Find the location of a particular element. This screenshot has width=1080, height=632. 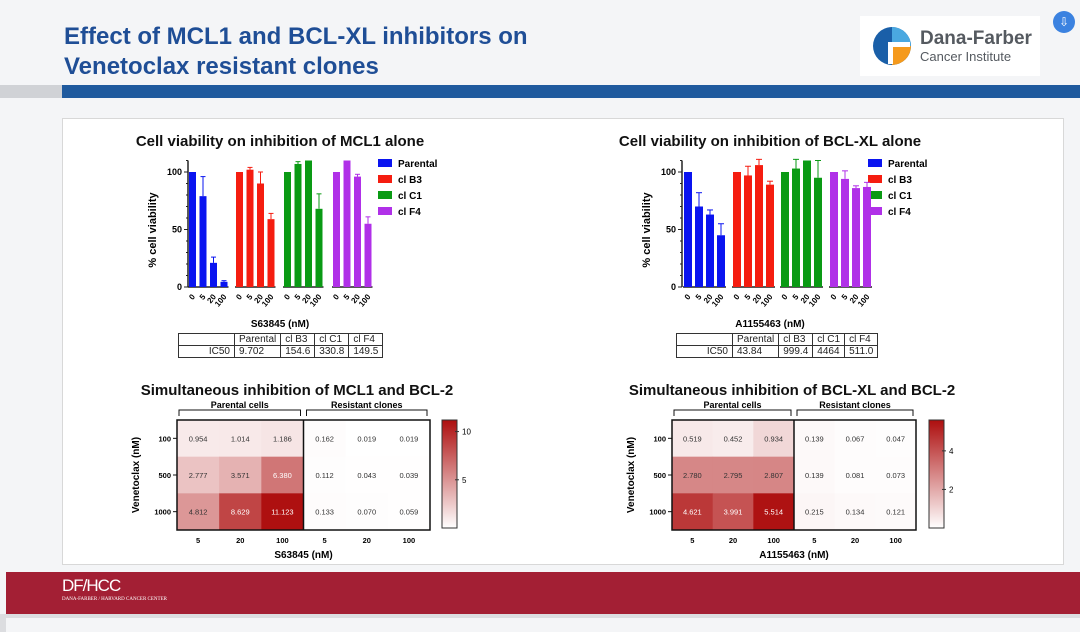

x-tick-label: 5 is located at coordinates (347, 297).